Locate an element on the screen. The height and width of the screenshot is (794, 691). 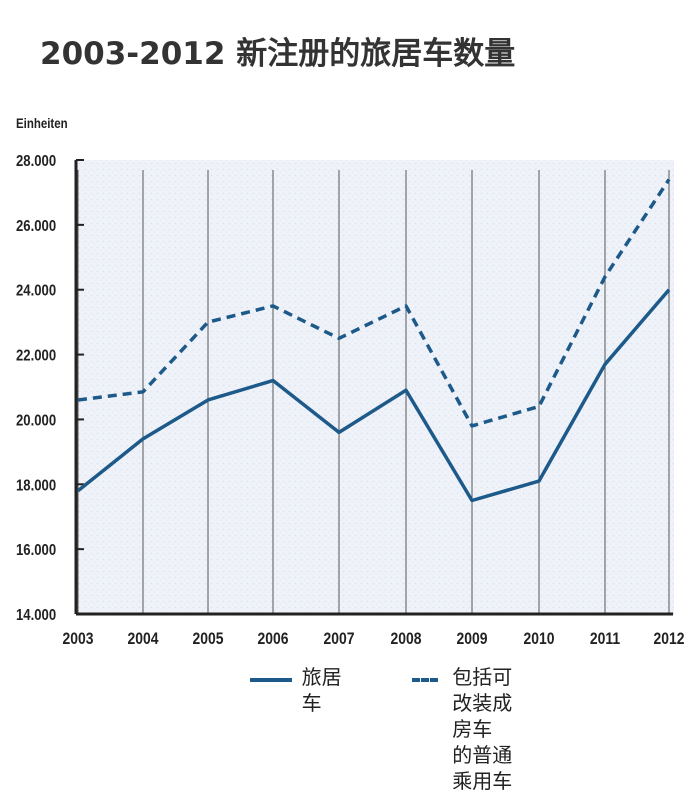
x-tick-label-2006: 2006 is located at coordinates (273, 639).